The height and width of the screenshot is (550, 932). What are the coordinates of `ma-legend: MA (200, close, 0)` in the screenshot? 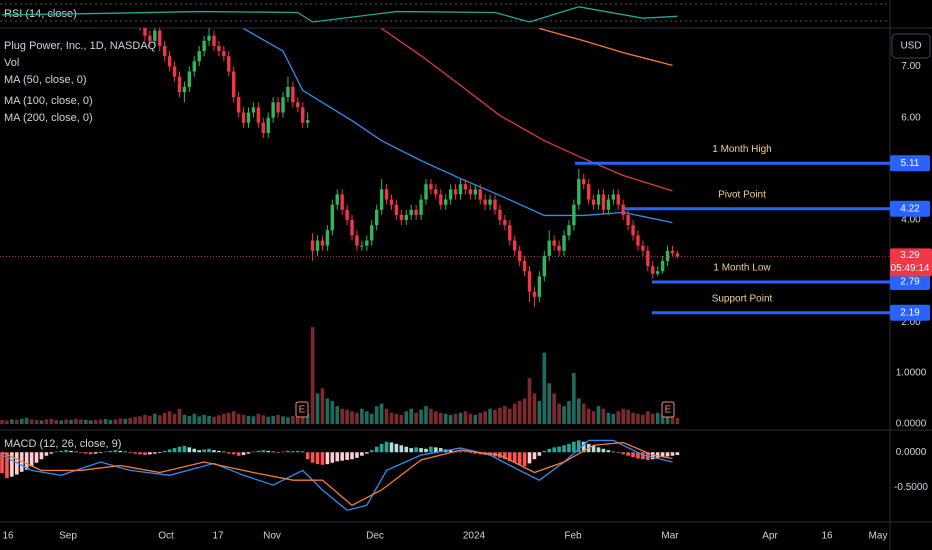 It's located at (48, 118).